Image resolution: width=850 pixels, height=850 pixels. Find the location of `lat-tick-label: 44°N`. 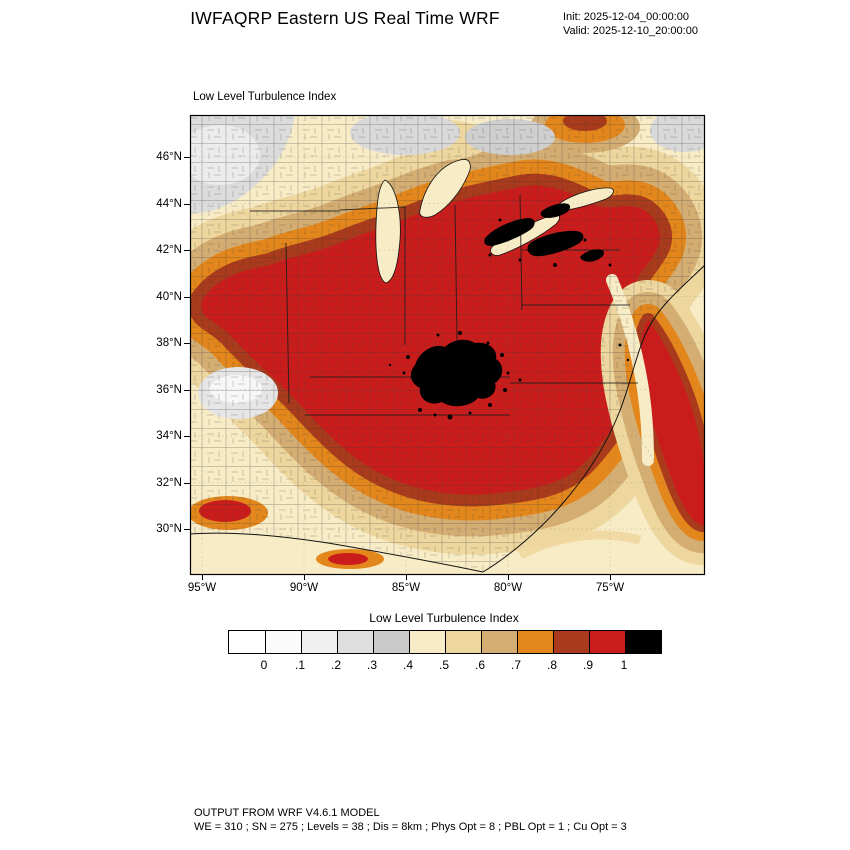

lat-tick-label: 44°N is located at coordinates (166, 204).